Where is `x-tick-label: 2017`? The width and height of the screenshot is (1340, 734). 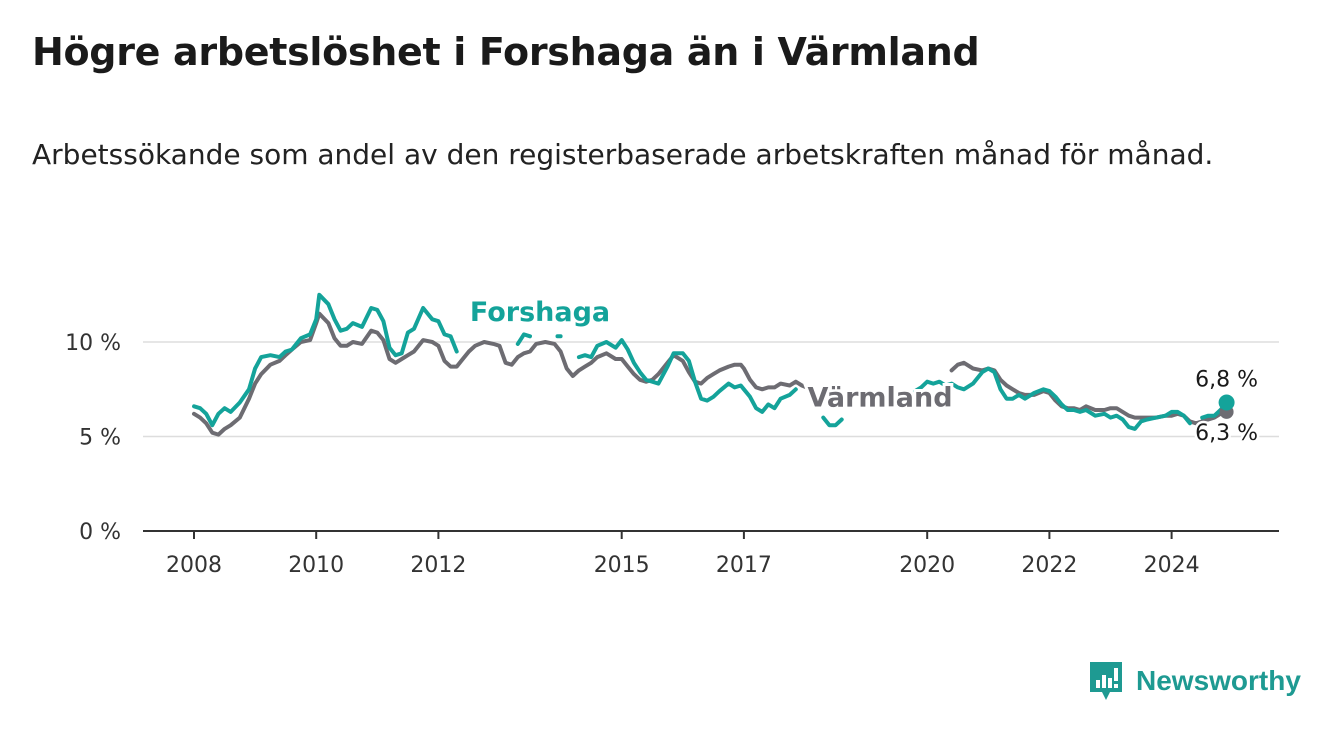 x-tick-label: 2017 is located at coordinates (744, 565).